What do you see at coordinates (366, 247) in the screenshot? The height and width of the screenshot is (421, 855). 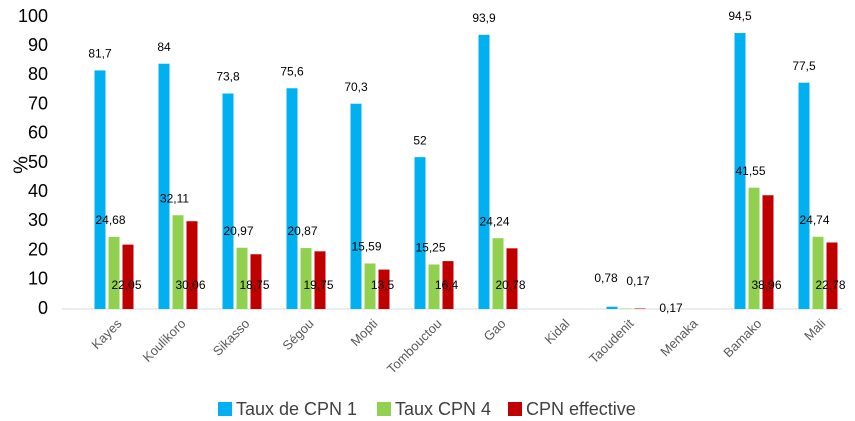 I see `data-label: 15,59` at bounding box center [366, 247].